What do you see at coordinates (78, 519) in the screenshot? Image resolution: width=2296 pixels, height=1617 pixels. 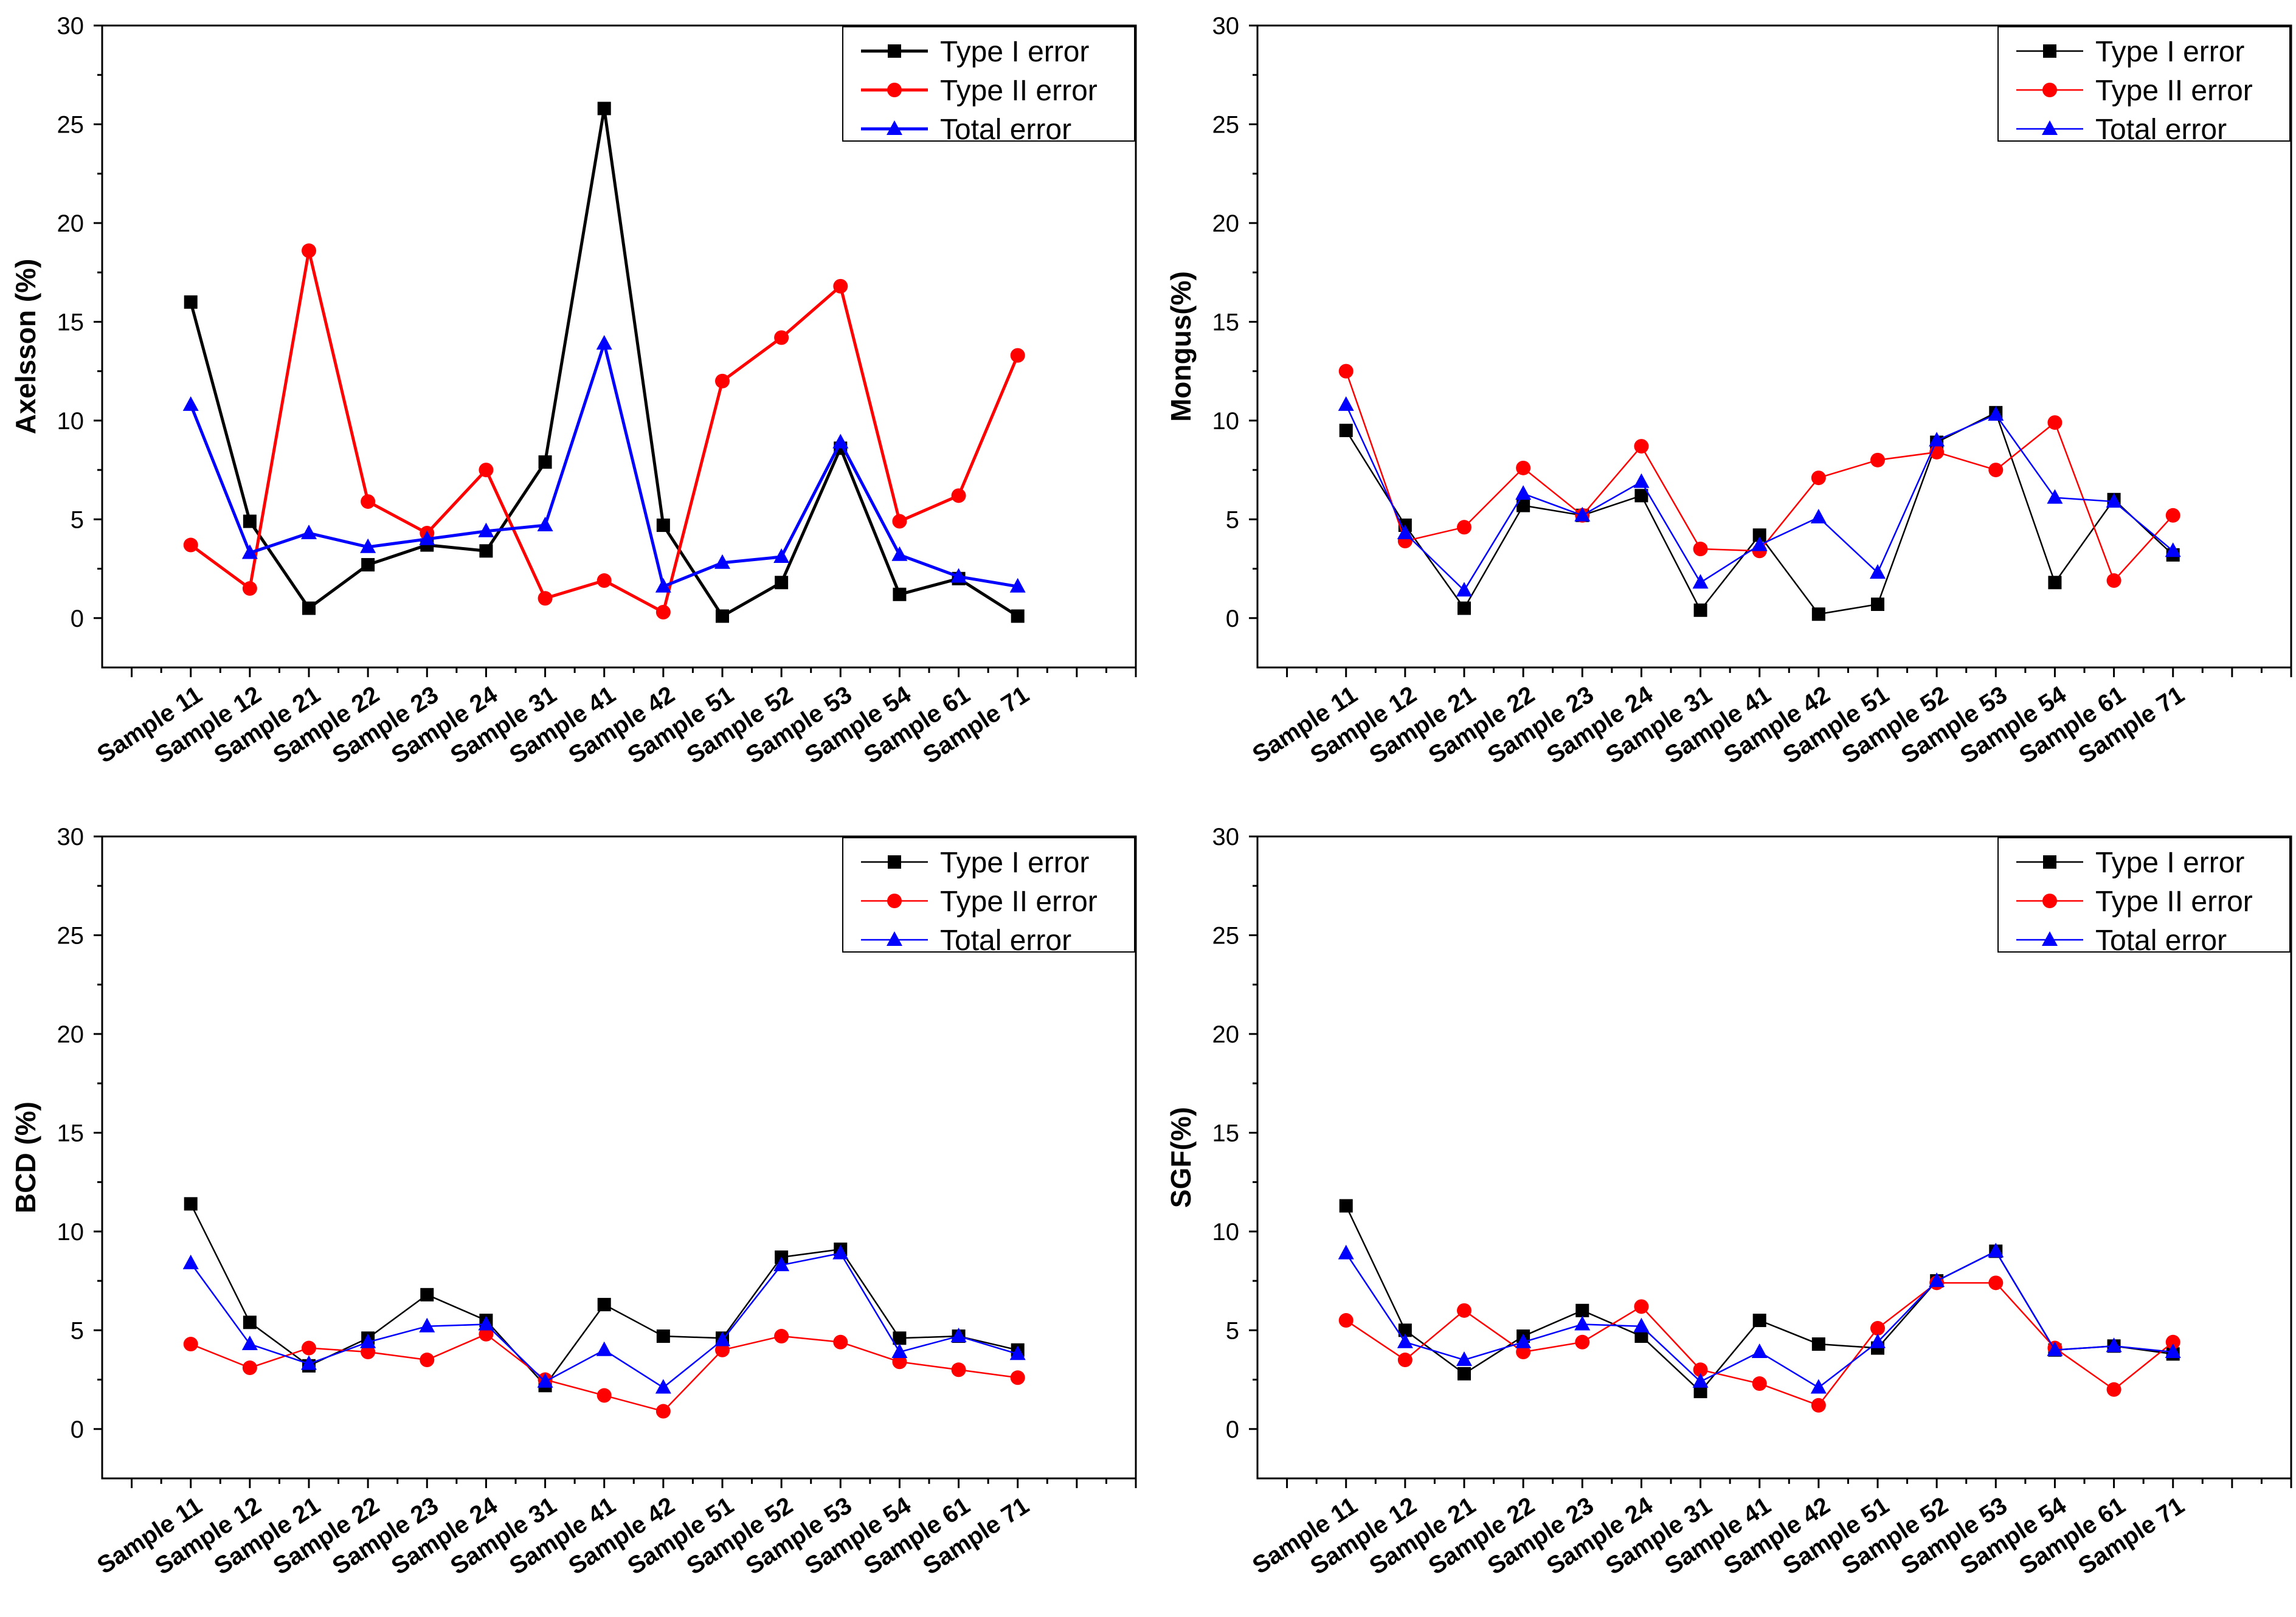 I see `axelsson-y-tick-label: 5` at bounding box center [78, 519].